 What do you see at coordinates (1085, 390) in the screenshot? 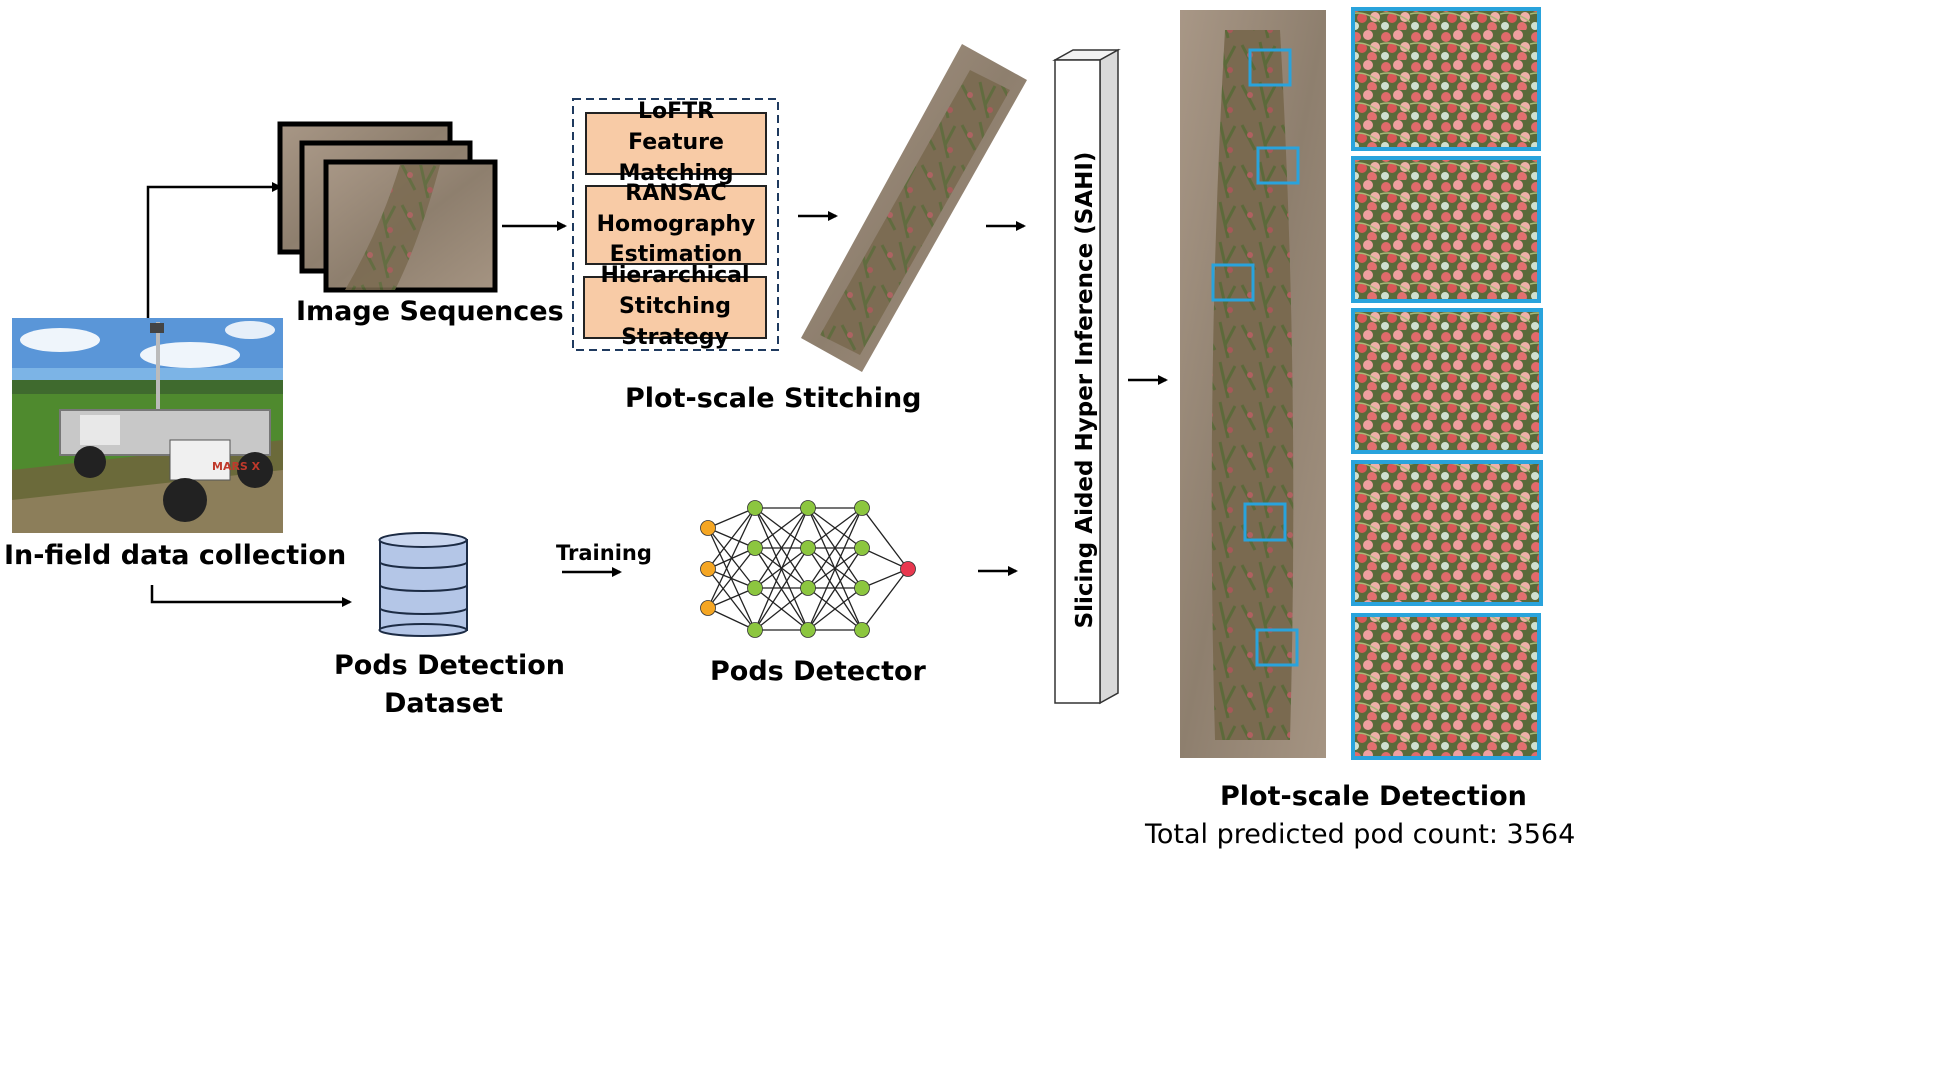
I see `sahi-label: Slicing Aided Hyper Inference (SAHI)` at bounding box center [1085, 390].